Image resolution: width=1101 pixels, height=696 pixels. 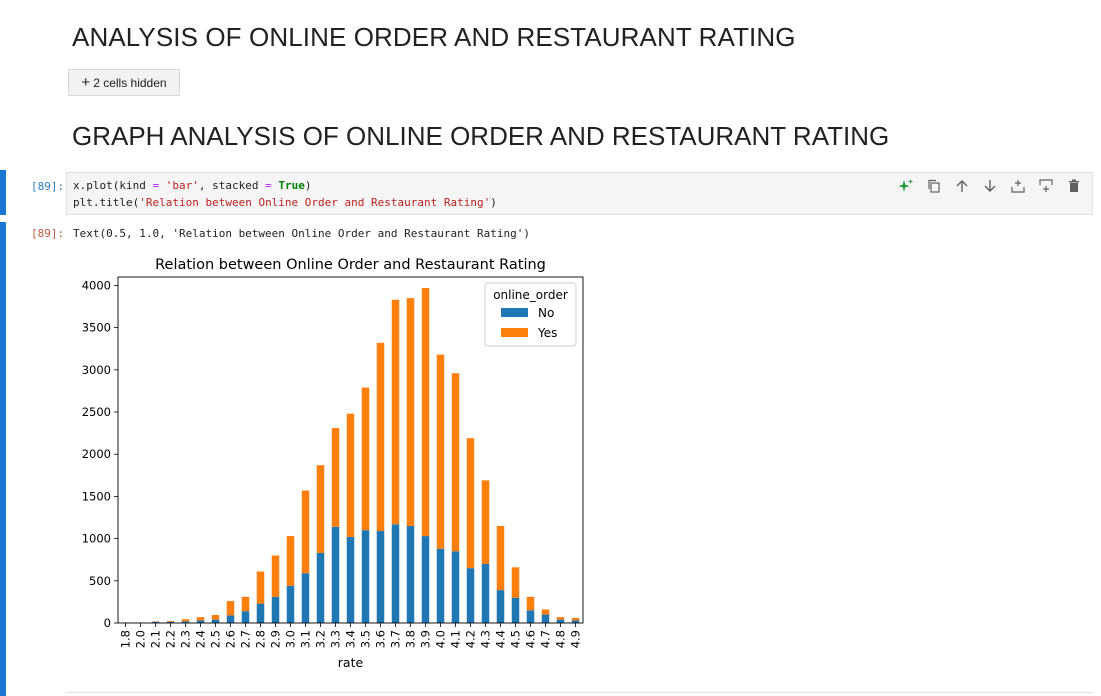 What do you see at coordinates (48, 233) in the screenshot?
I see `output-prompt: [89]:` at bounding box center [48, 233].